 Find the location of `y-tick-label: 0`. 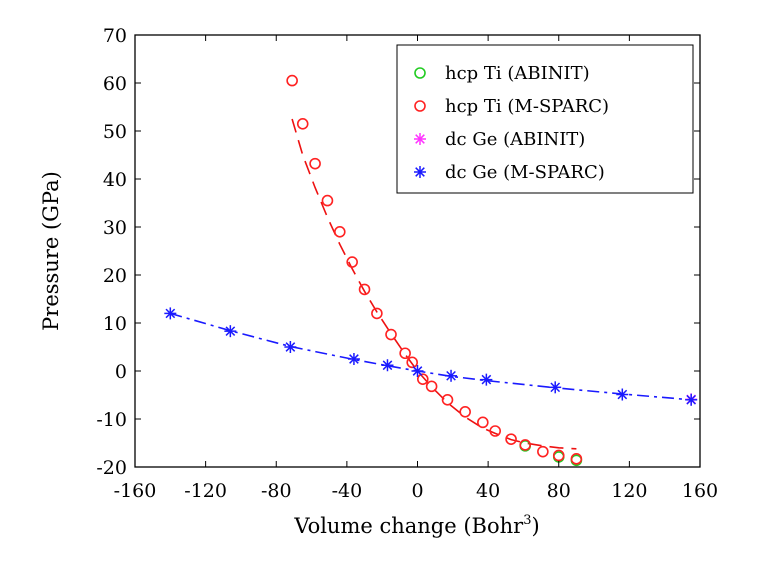

y-tick-label: 0 is located at coordinates (121, 372).